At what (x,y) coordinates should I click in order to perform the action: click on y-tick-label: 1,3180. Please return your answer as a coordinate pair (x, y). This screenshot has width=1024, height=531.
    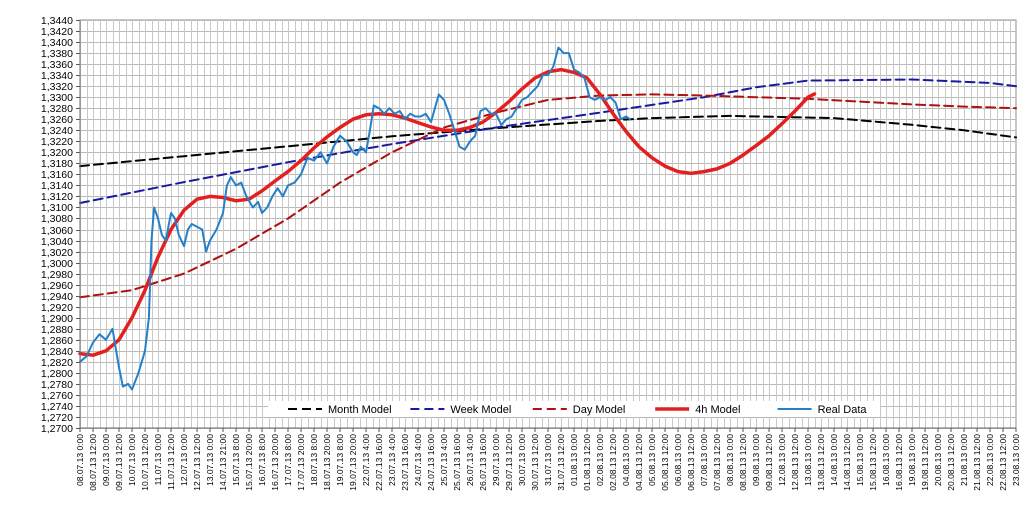
    Looking at the image, I should click on (57, 164).